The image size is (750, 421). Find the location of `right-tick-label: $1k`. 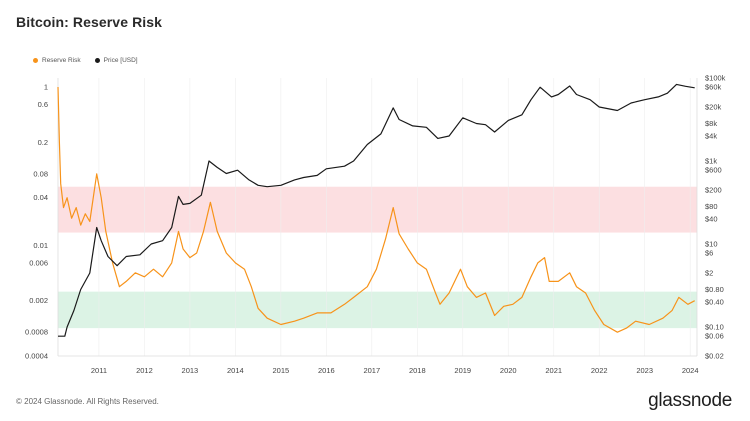

right-tick-label: $1k is located at coordinates (711, 160).